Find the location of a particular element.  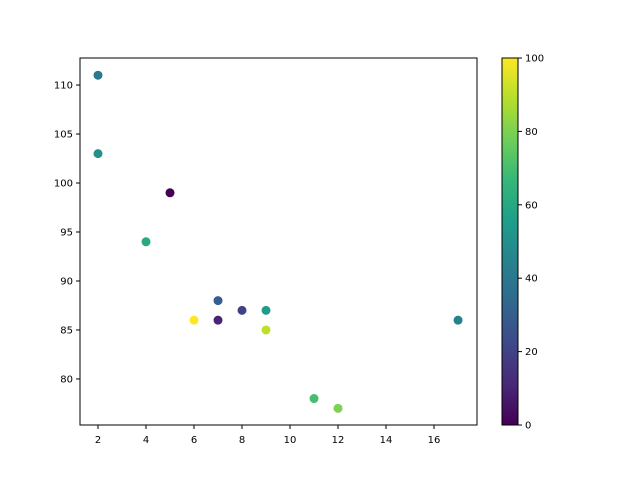

colorbar-tick-label: 40 is located at coordinates (531, 279).